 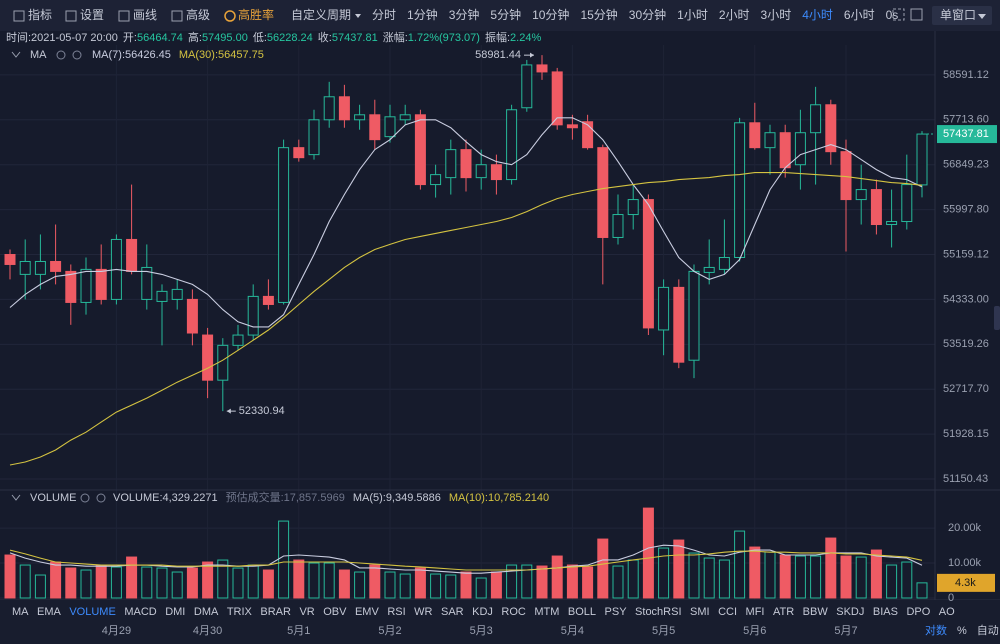 What do you see at coordinates (727, 612) in the screenshot?
I see `indicator-tab: CCI` at bounding box center [727, 612].